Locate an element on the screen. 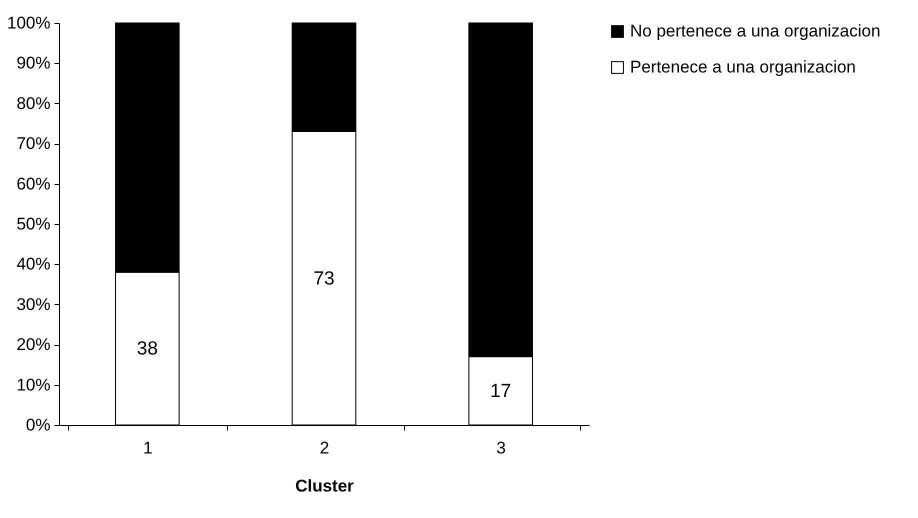 The width and height of the screenshot is (918, 518). legend-label: Pertenece a una organizacion is located at coordinates (743, 67).